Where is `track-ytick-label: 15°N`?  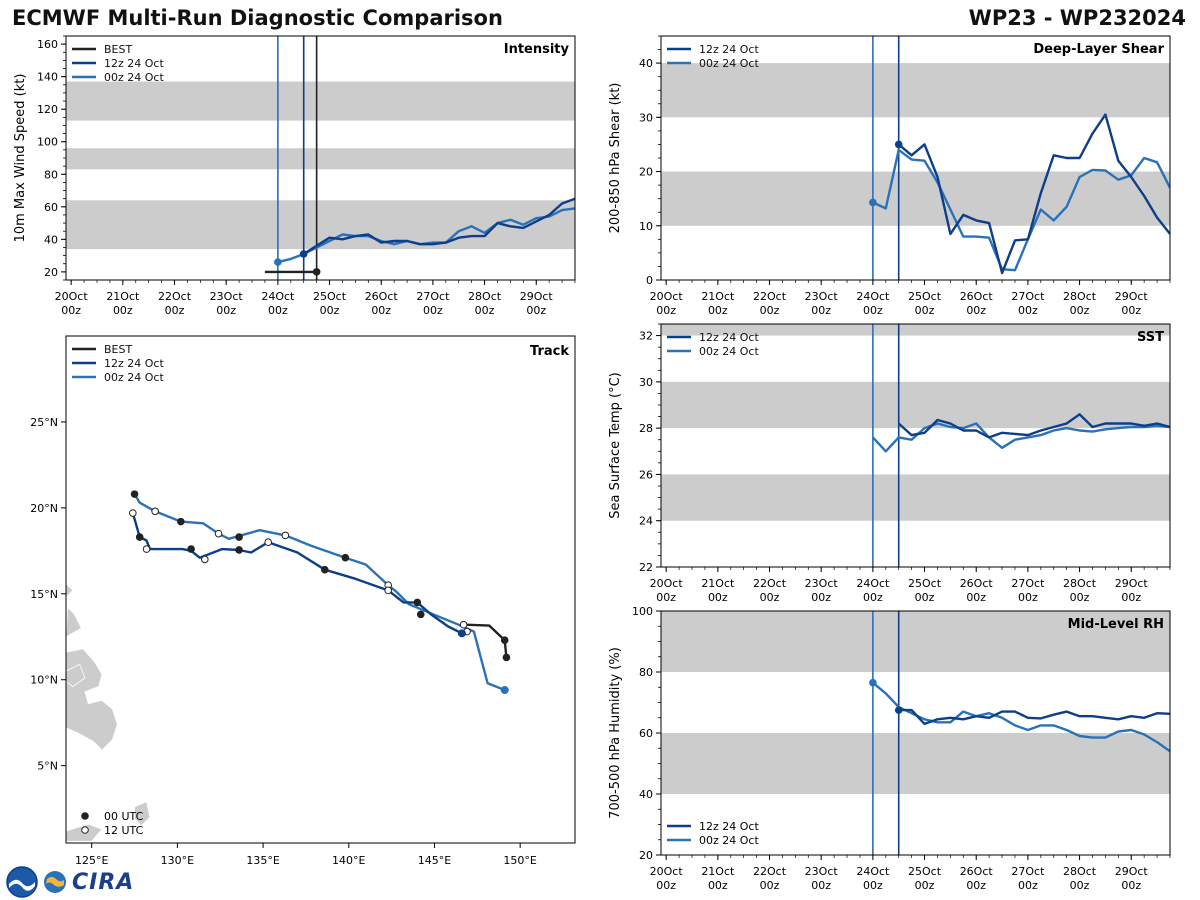 track-ytick-label: 15°N is located at coordinates (44, 594).